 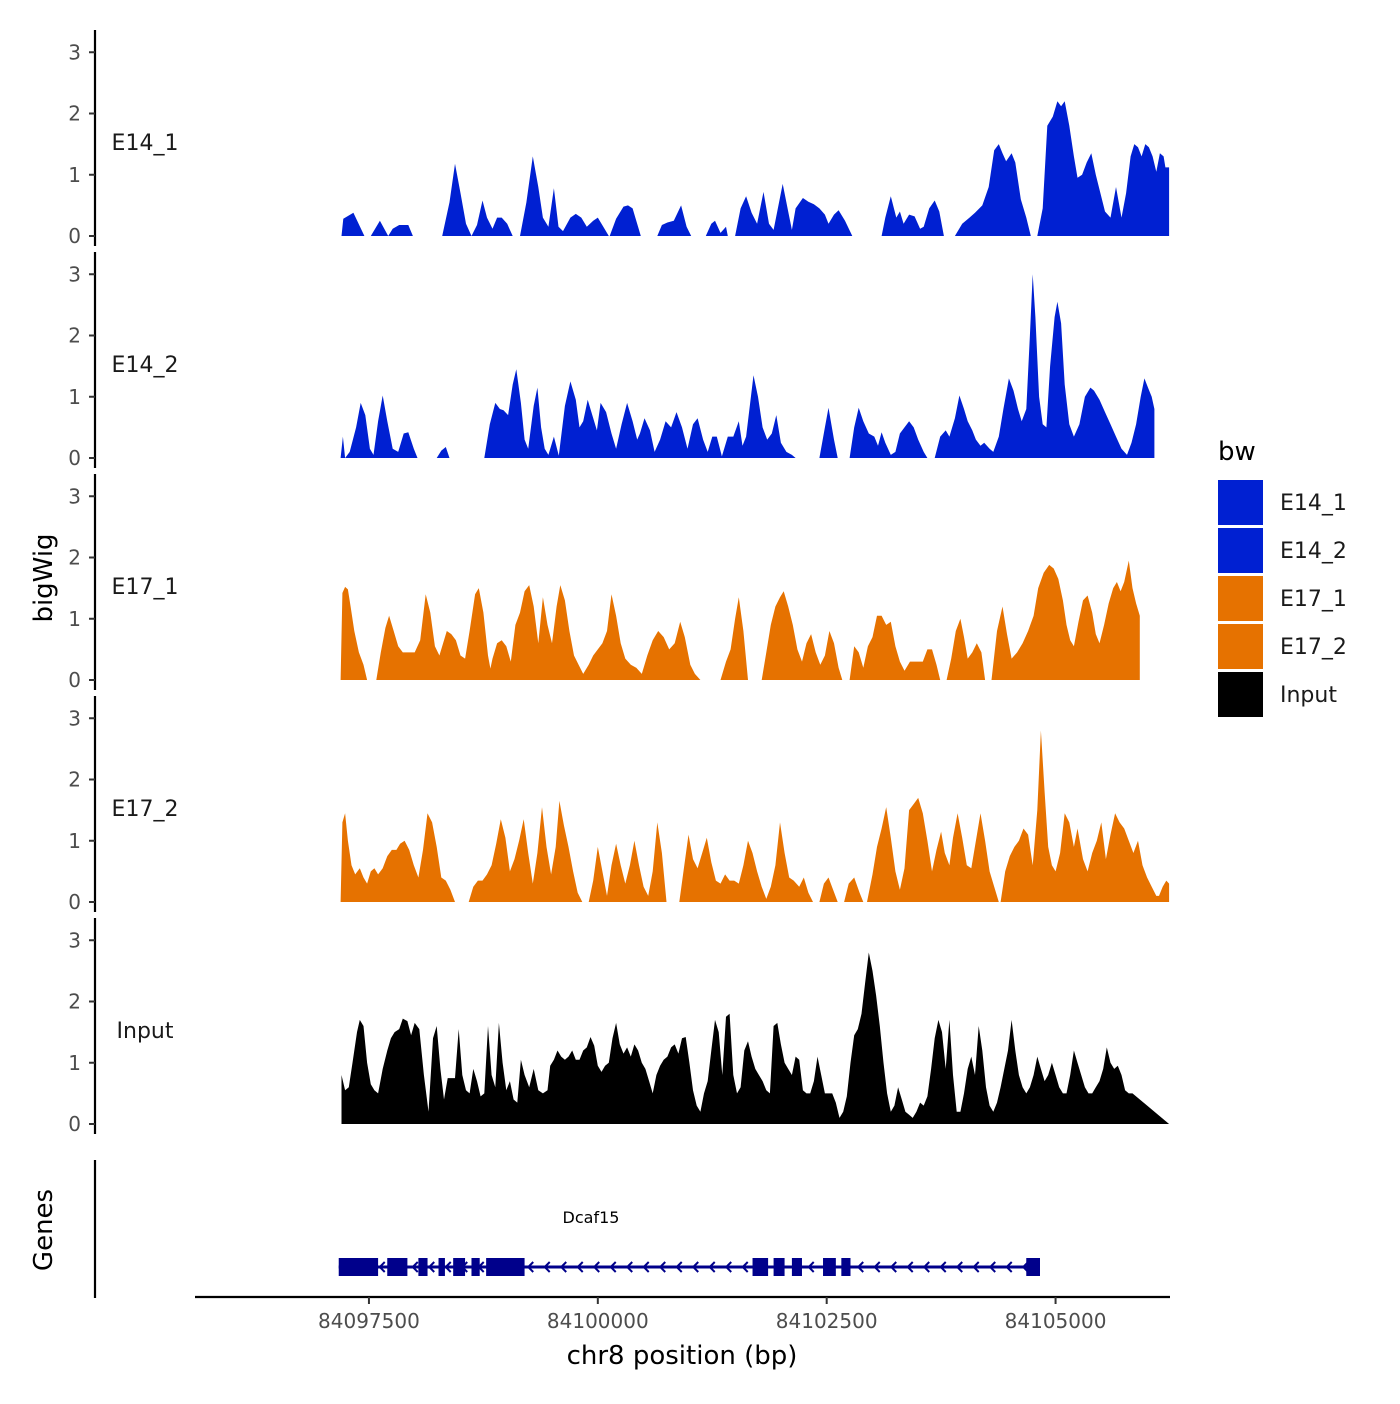 I want to click on legend-swatch-input, so click(x=1240, y=694).